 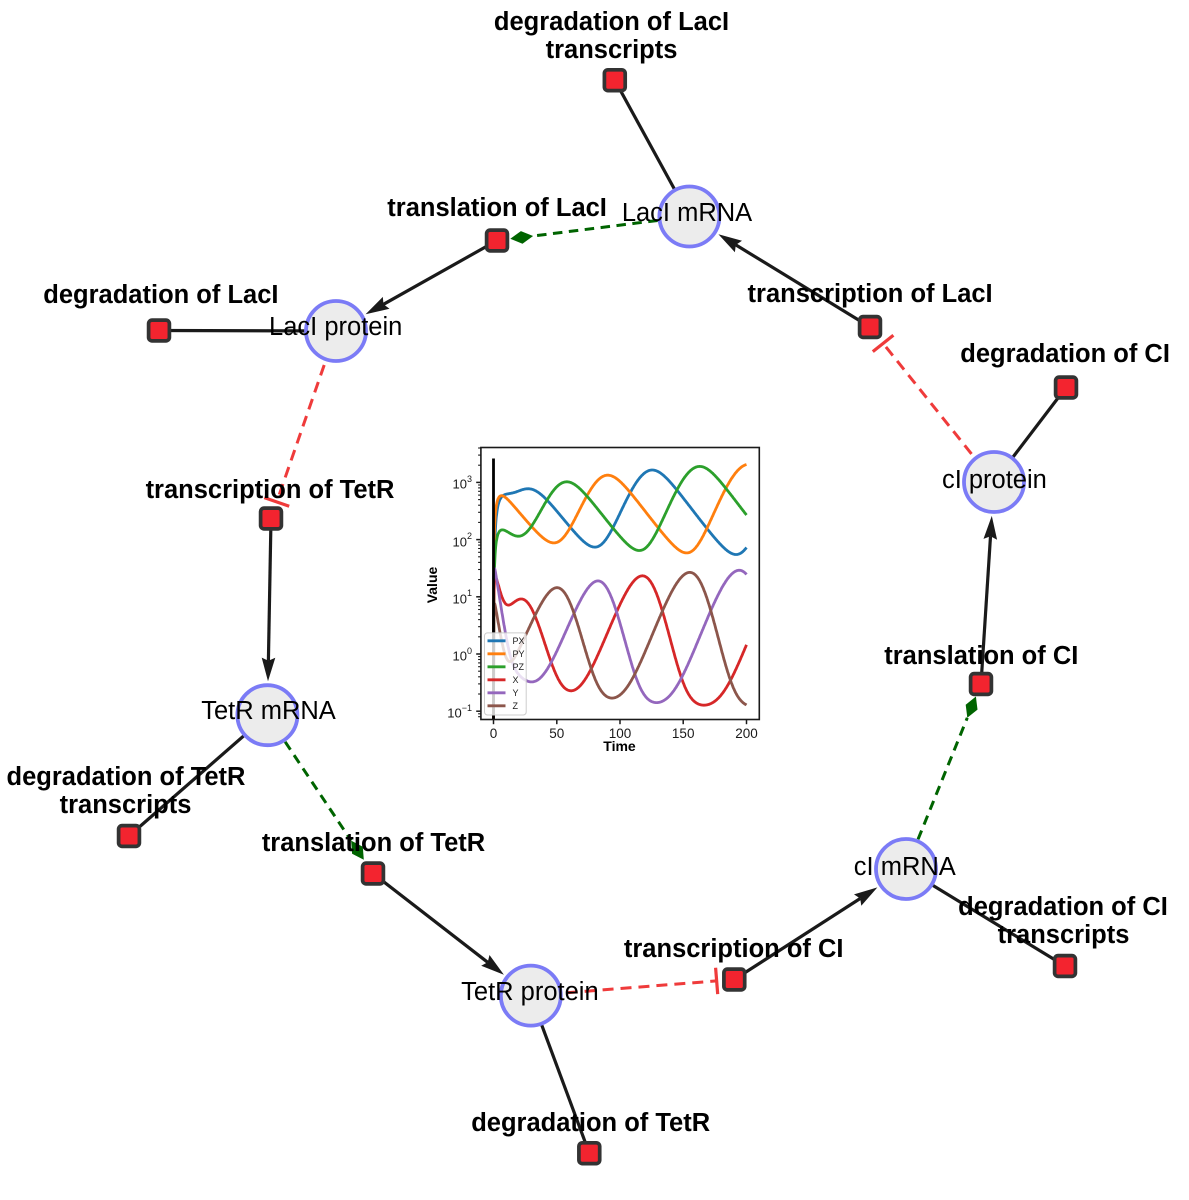 What do you see at coordinates (516, 693) in the screenshot?
I see `svg-text: Y` at bounding box center [516, 693].